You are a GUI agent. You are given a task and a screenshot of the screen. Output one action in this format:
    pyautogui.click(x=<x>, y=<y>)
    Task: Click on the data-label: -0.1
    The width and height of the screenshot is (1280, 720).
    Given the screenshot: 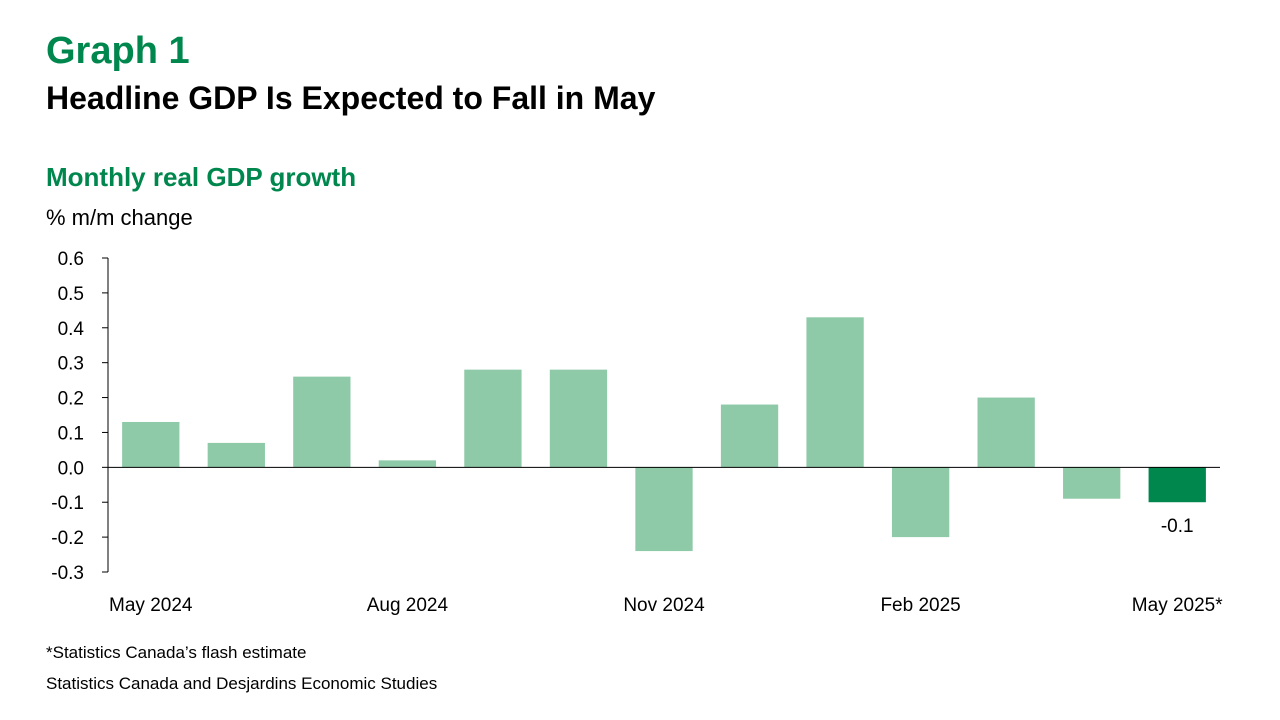 What is the action you would take?
    pyautogui.click(x=1177, y=526)
    